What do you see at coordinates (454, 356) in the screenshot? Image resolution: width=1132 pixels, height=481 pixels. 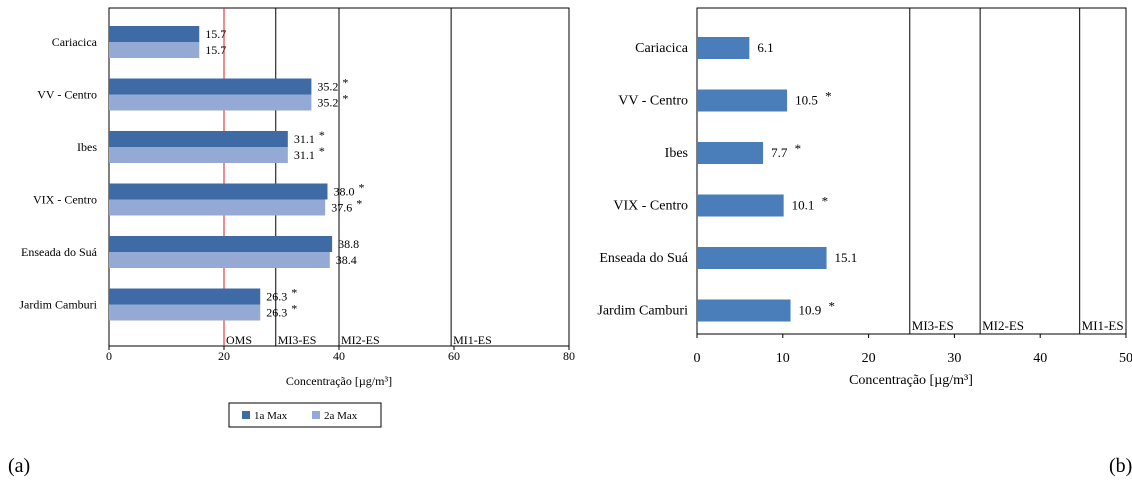 I see `x-tick-label: 60` at bounding box center [454, 356].